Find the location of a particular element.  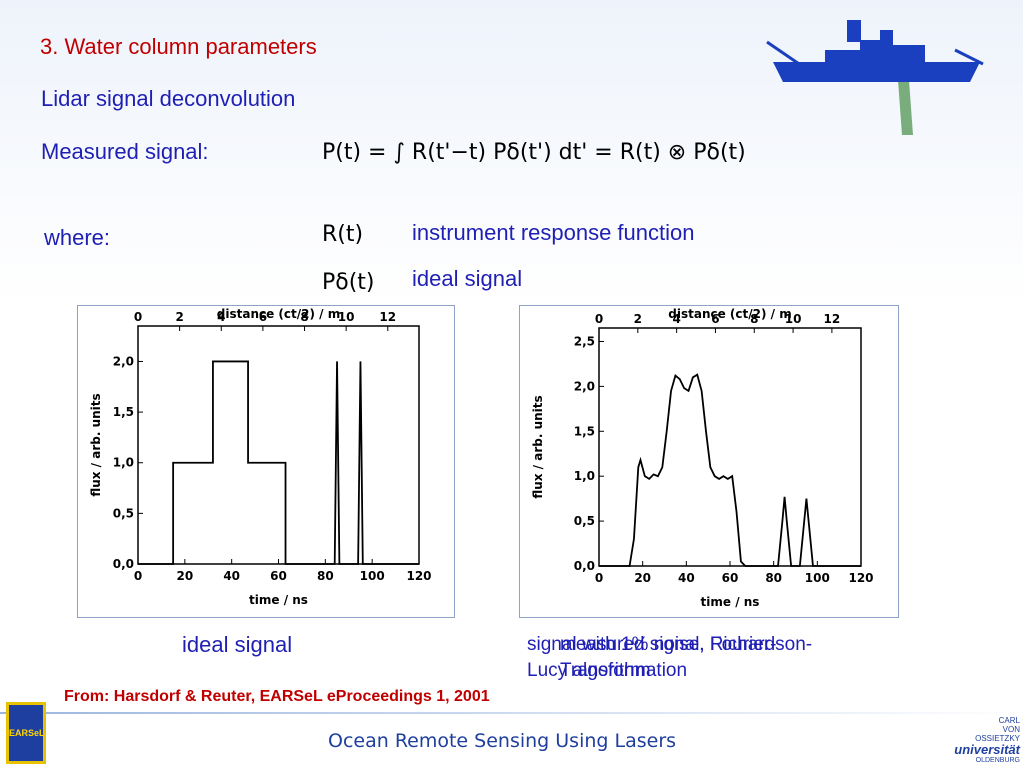

logo-right: CARL VON OSSIETZKY universität OLDENBURG is located at coordinates (972, 740).